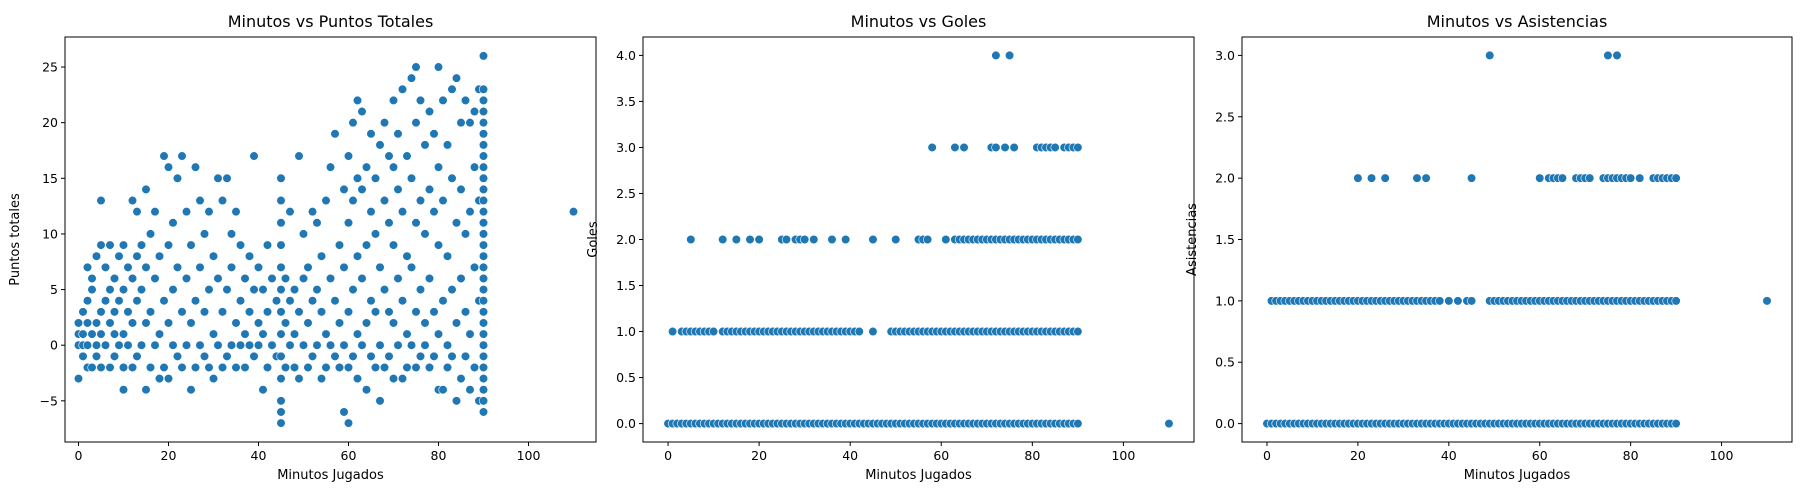 Image resolution: width=1800 pixels, height=500 pixels. What do you see at coordinates (439, 455) in the screenshot?
I see `x-tick-label: 80` at bounding box center [439, 455].